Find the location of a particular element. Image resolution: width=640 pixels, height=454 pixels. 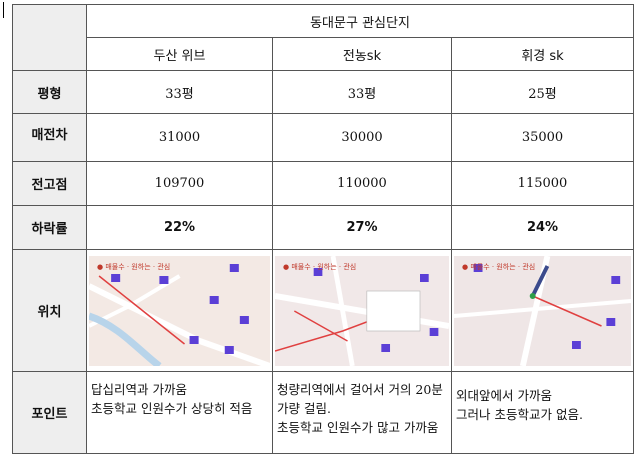

row-label-peak: 전고점 is located at coordinates (49, 183).